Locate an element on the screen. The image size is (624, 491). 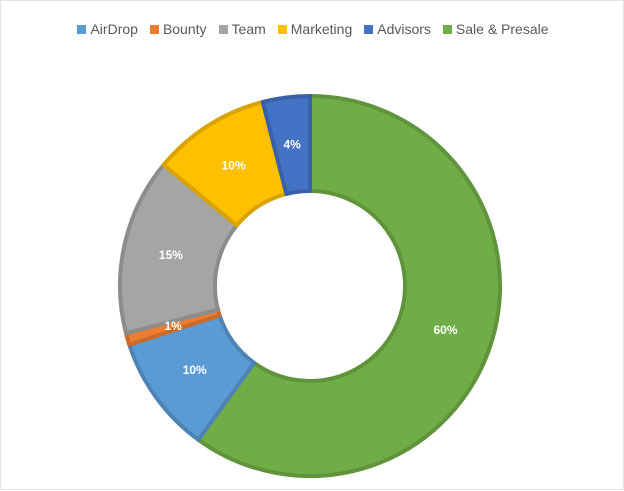
legend-item-advisors: Advisors is located at coordinates (397, 29).